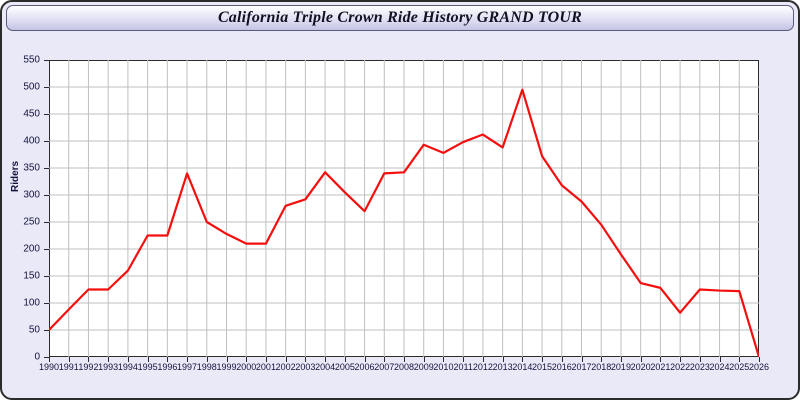 This screenshot has height=400, width=800. I want to click on x-axis-tick-label: 2000, so click(246, 367).